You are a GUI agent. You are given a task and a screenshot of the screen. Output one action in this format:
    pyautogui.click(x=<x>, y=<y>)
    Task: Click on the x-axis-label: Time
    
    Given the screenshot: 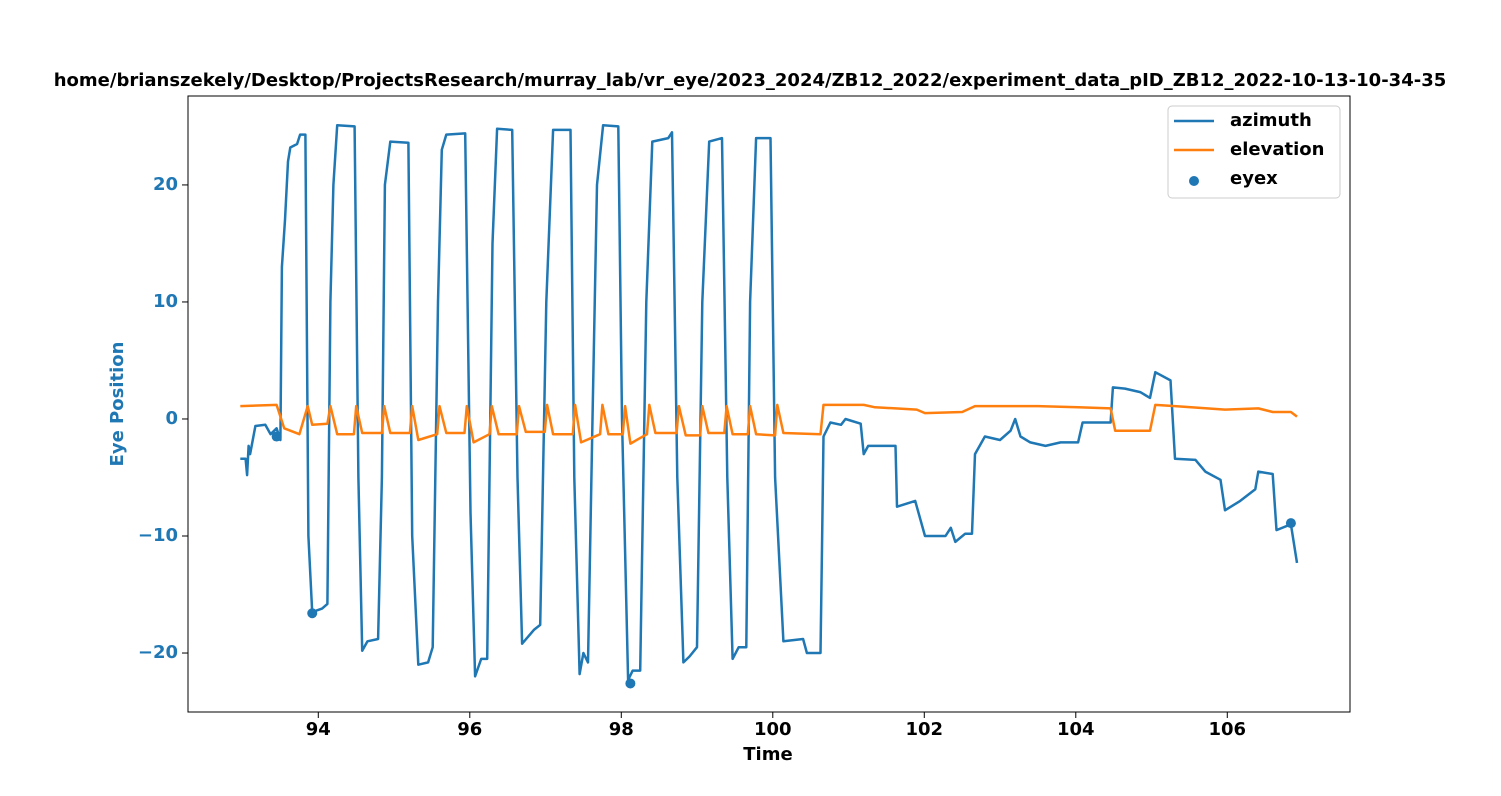 What is the action you would take?
    pyautogui.click(x=767, y=754)
    